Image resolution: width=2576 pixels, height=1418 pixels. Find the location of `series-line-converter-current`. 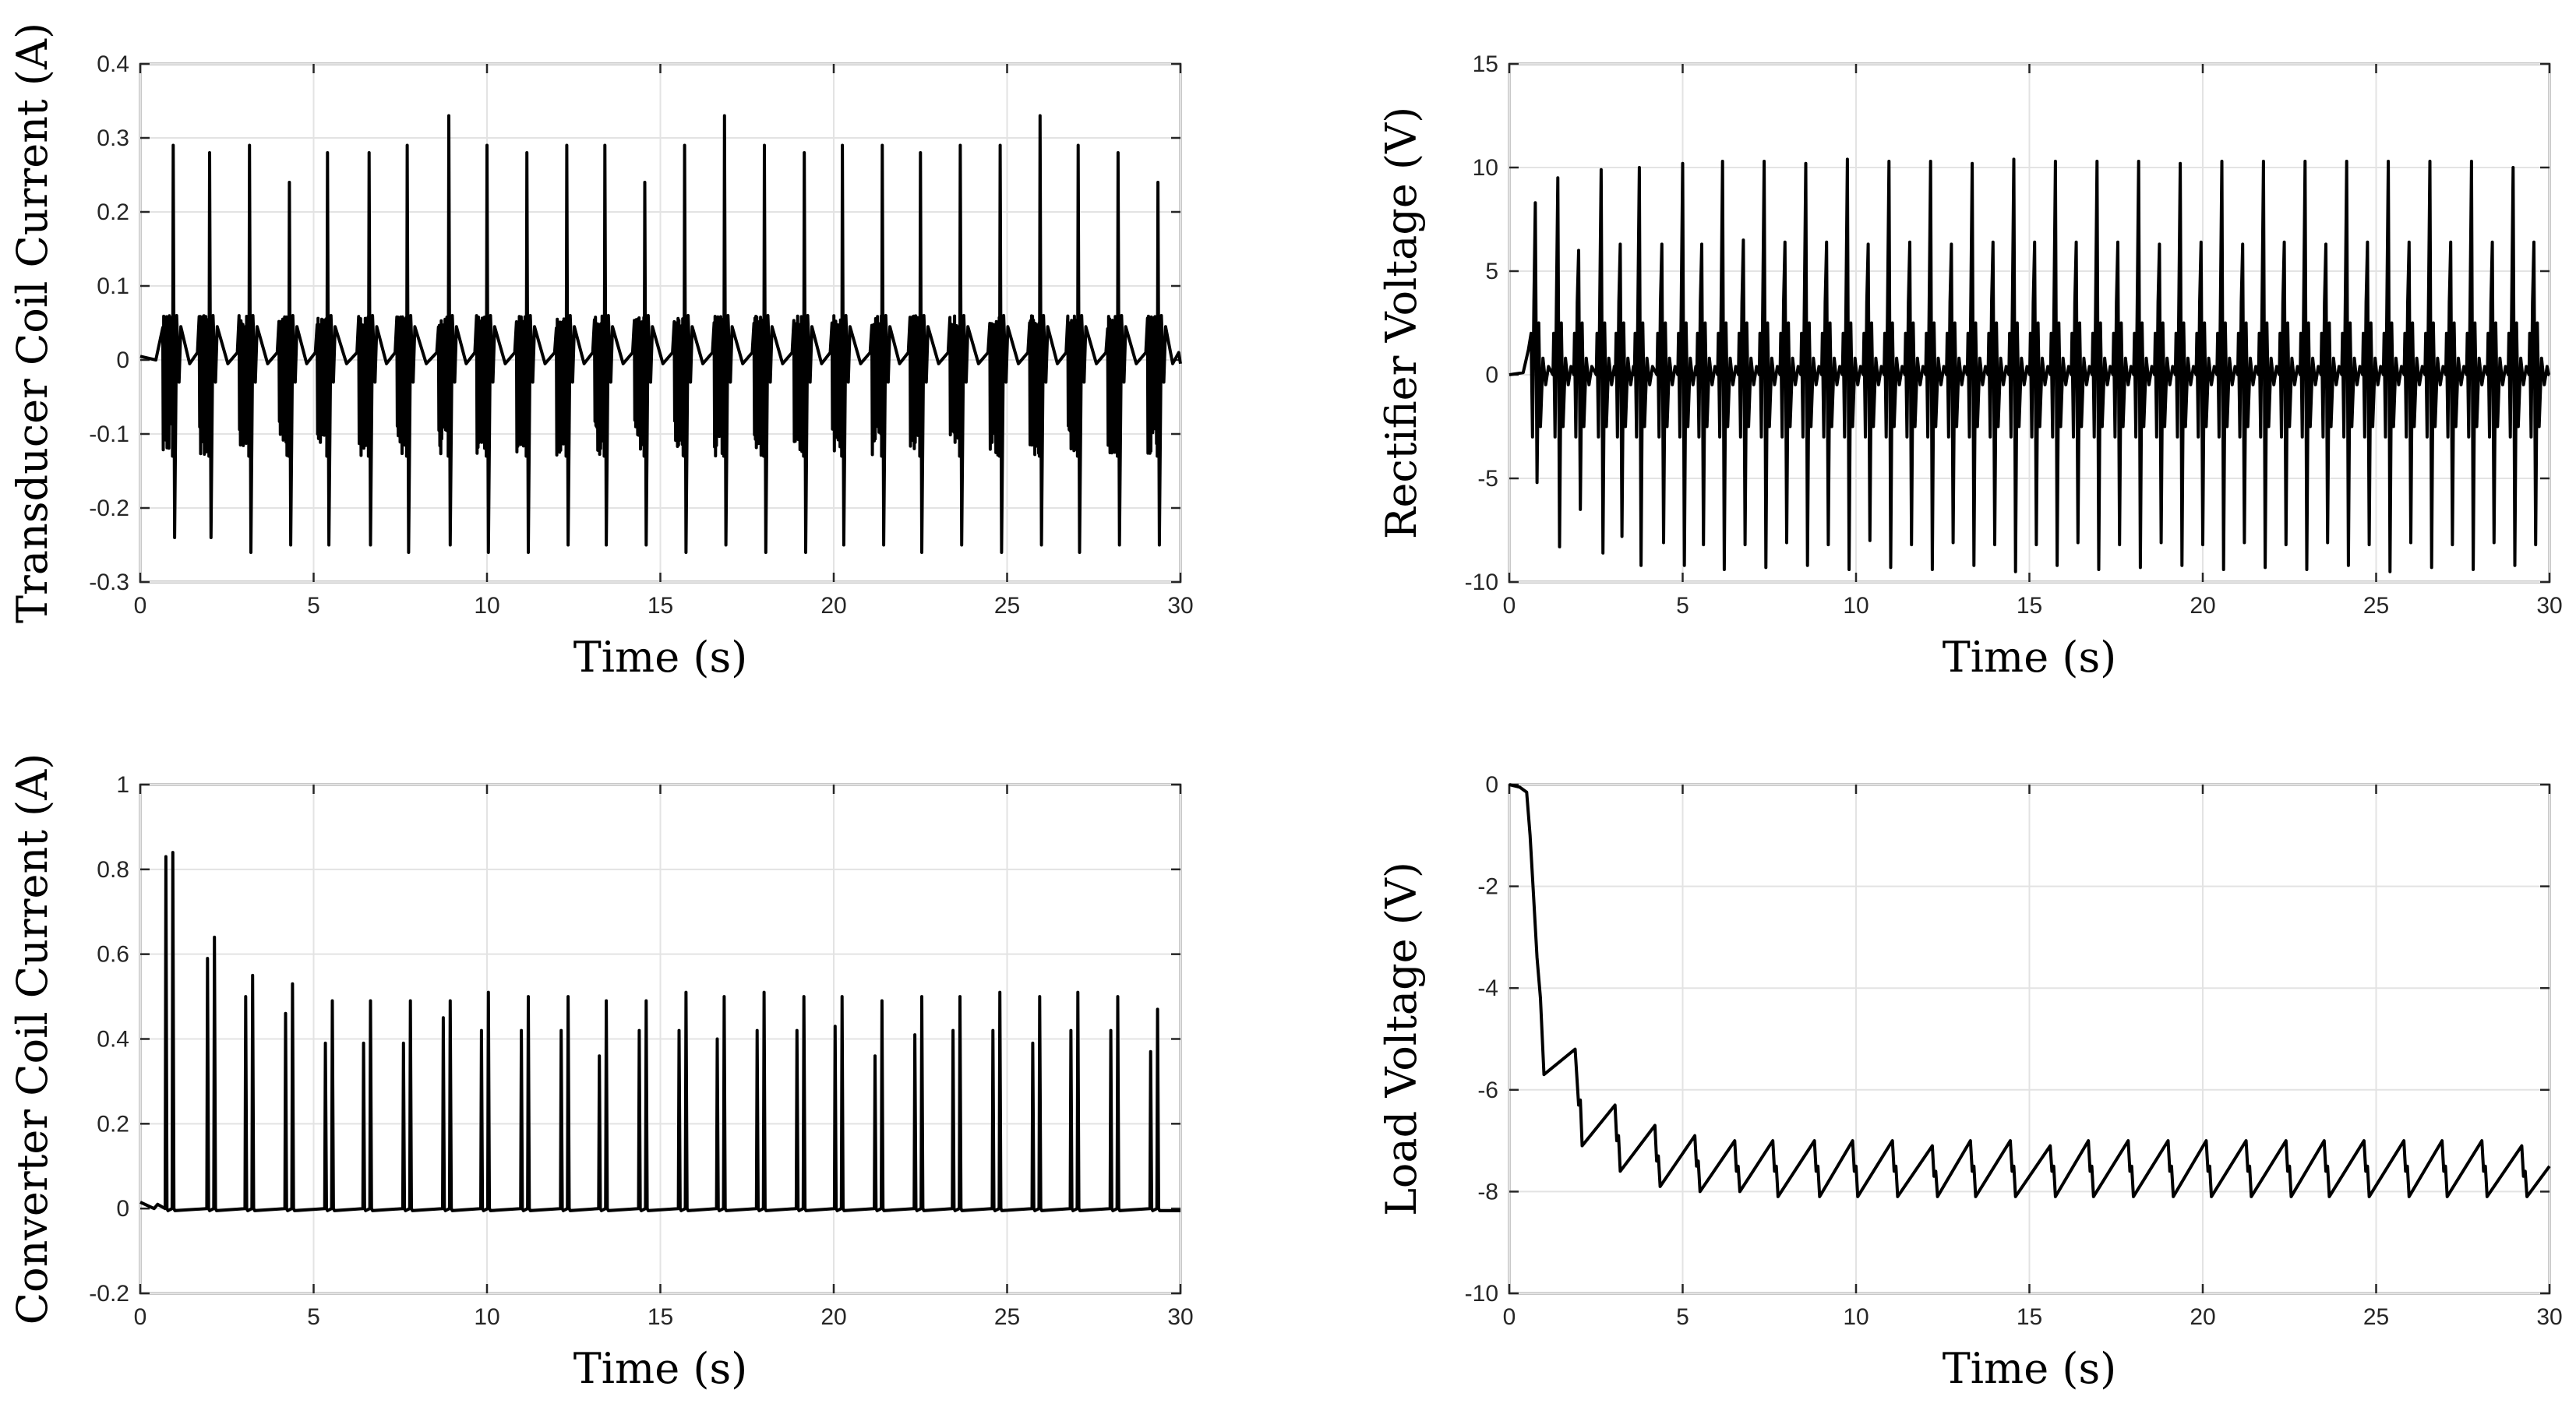

series-line-converter-current is located at coordinates (659, 1031).